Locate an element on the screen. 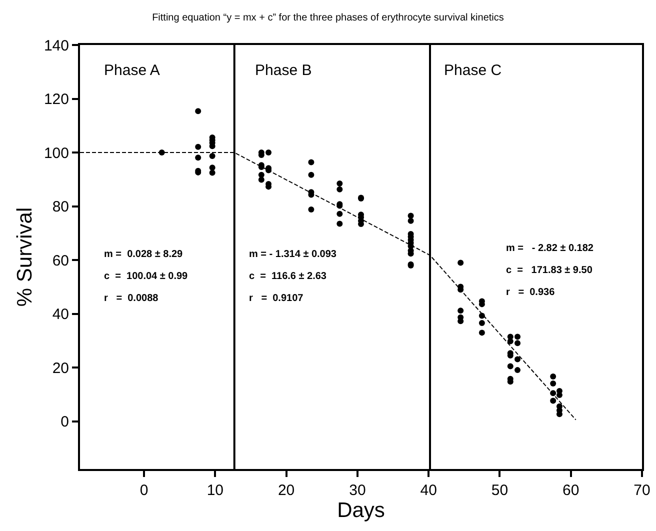 This screenshot has width=656, height=531. x-tick-label: 0 is located at coordinates (144, 490).